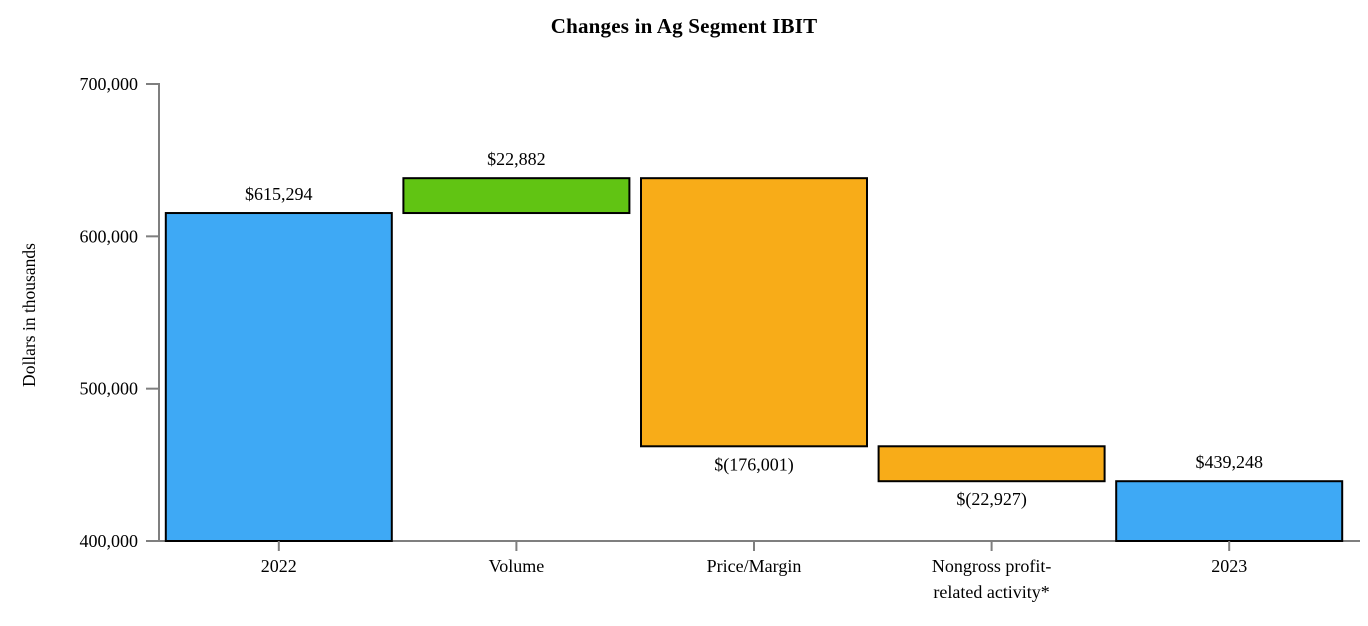  What do you see at coordinates (754, 464) in the screenshot?
I see `bar-value-label: $(176,001)` at bounding box center [754, 464].